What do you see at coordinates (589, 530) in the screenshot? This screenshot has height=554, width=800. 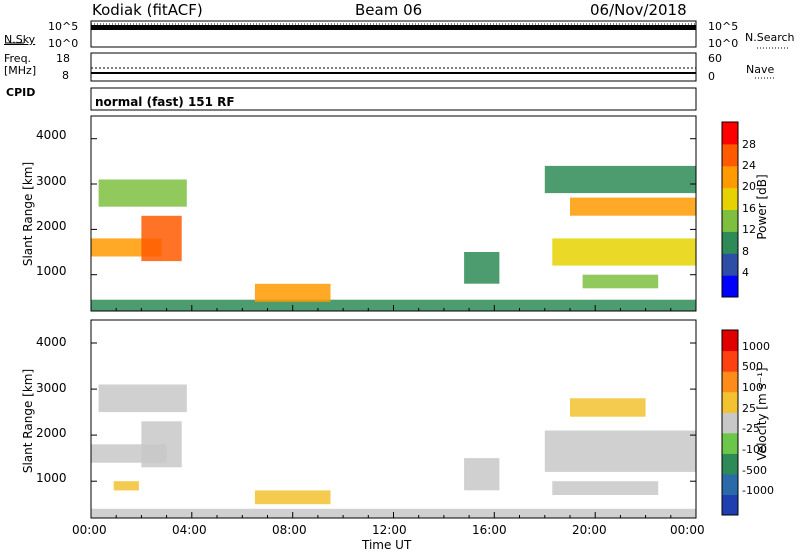 I see `xtick-2000: 20:00` at bounding box center [589, 530].